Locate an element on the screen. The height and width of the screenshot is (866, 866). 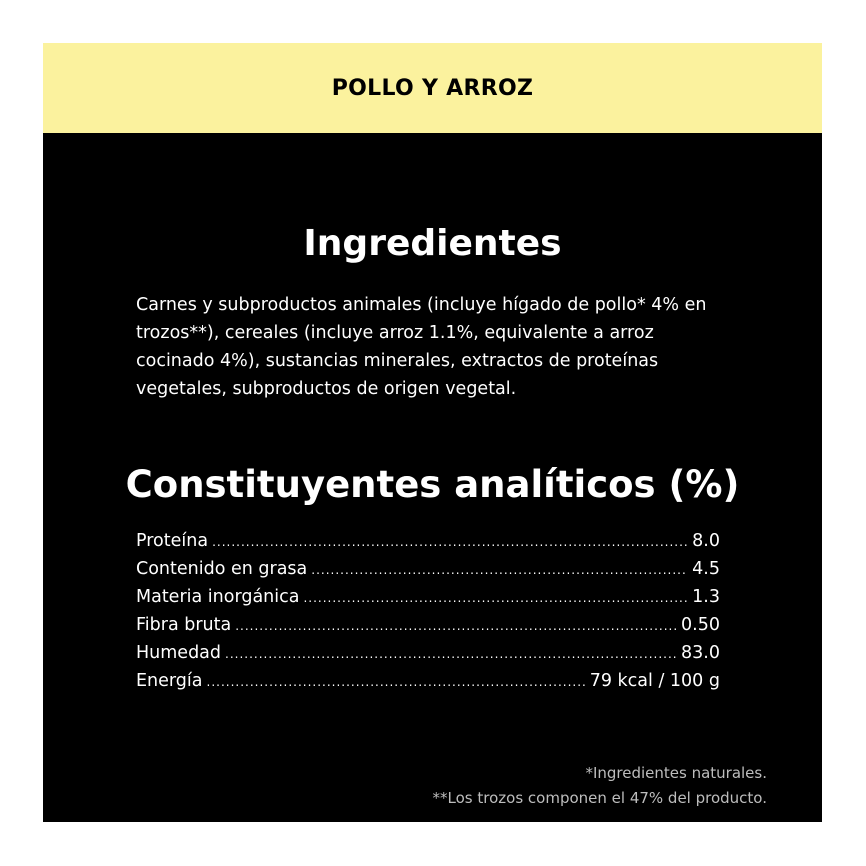
product-title: POLLO Y ARROZ is located at coordinates (432, 88).